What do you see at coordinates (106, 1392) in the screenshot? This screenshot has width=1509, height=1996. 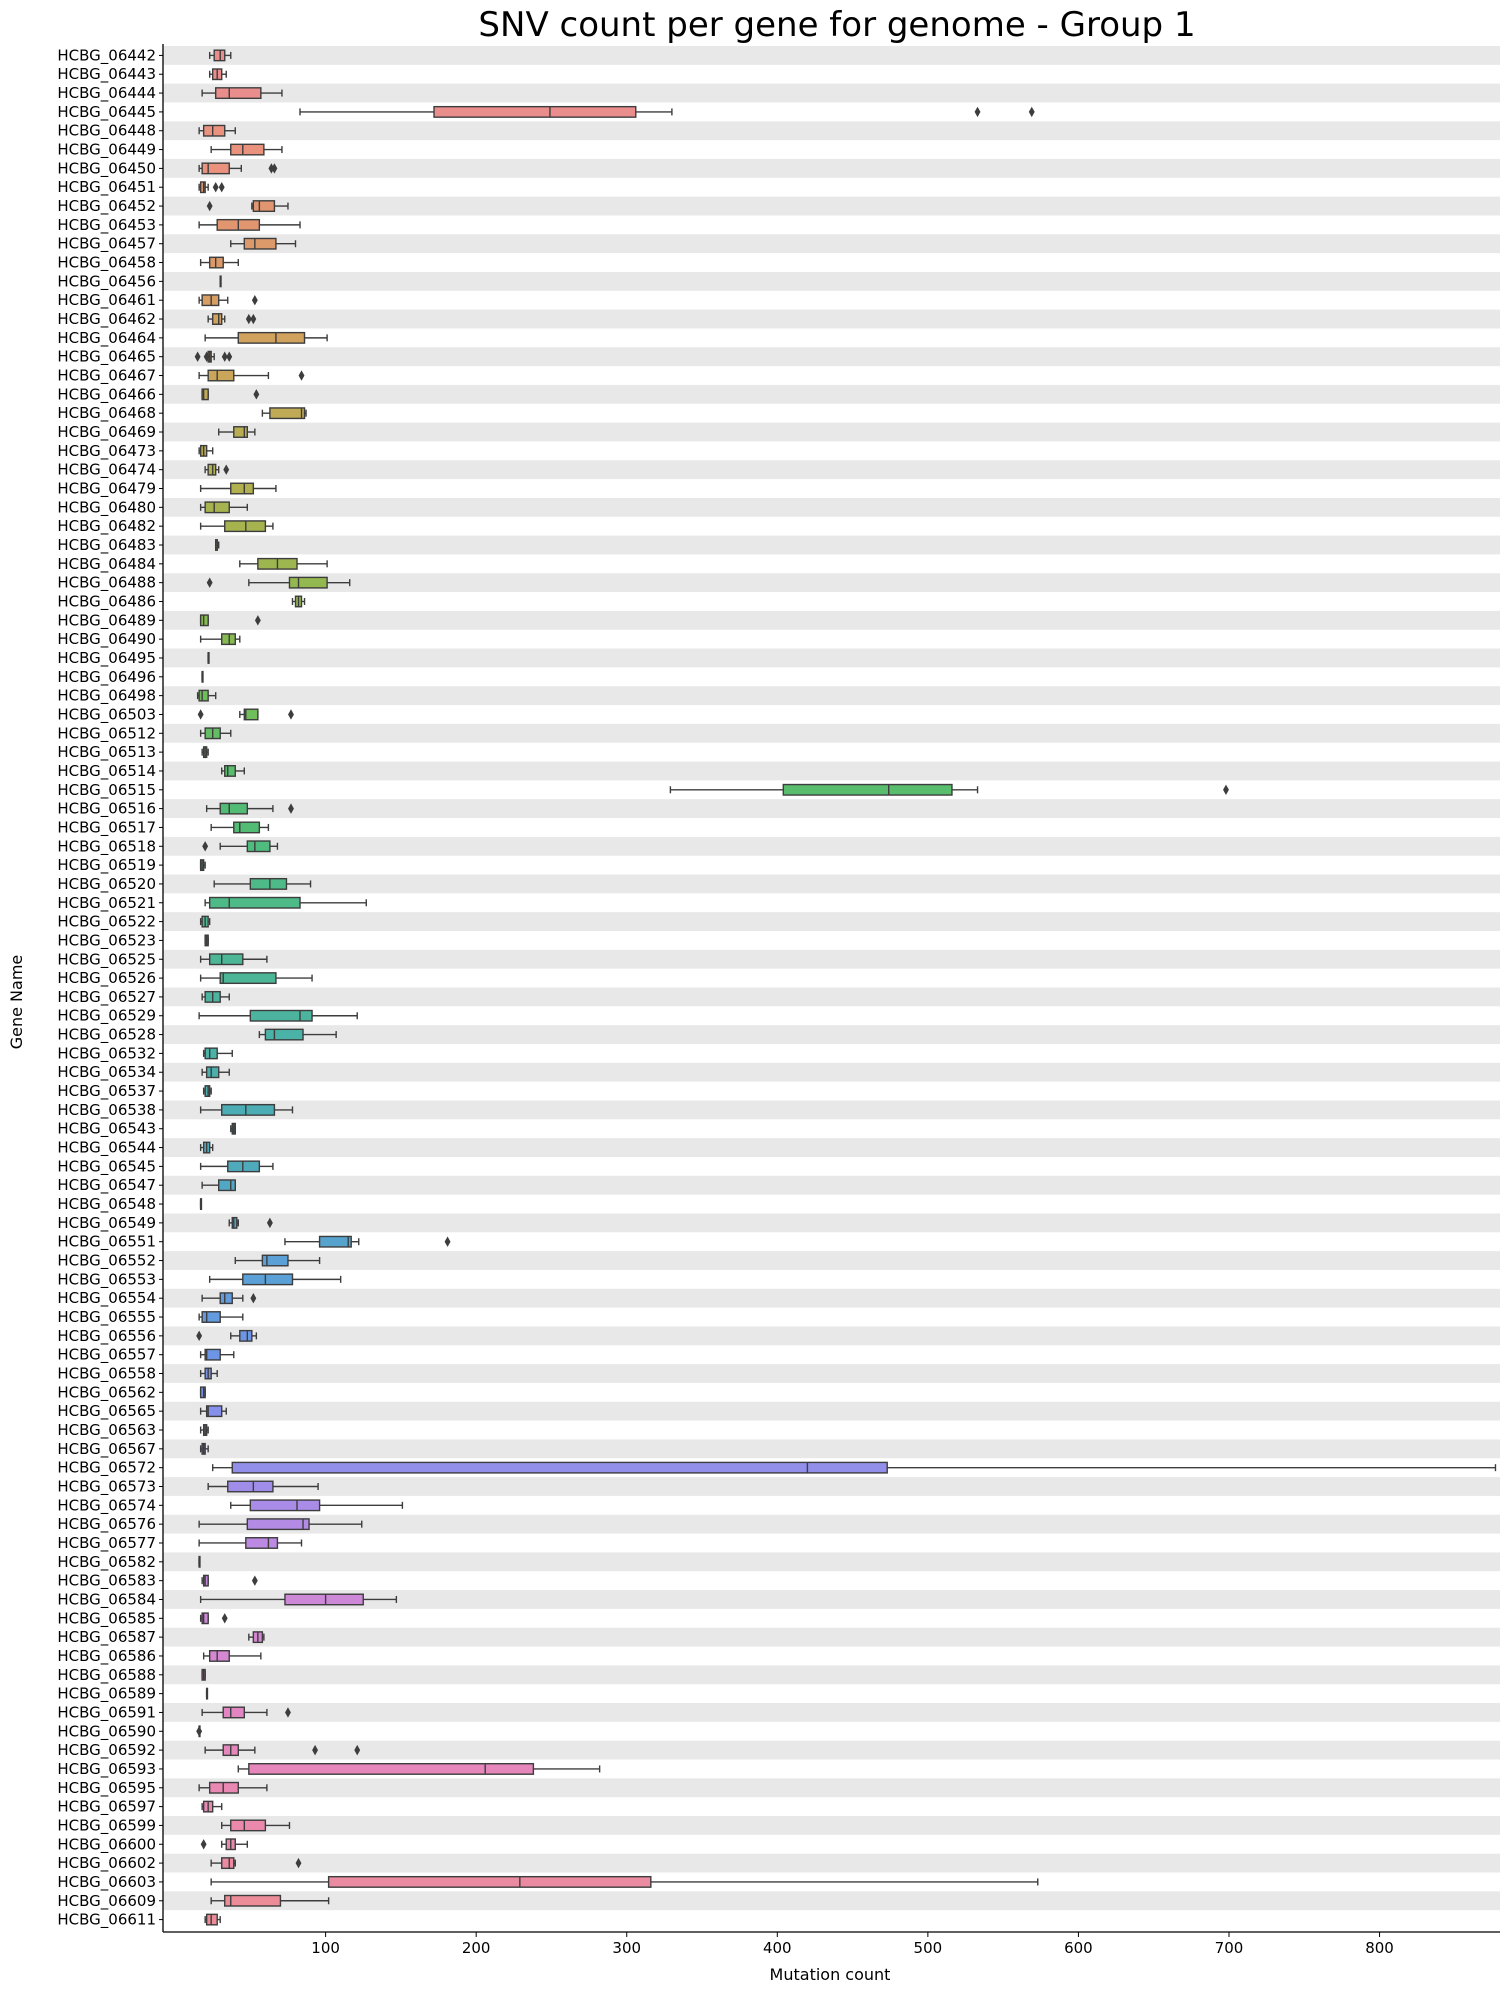 I see `y-tick-label: HCBG_06562` at bounding box center [106, 1392].